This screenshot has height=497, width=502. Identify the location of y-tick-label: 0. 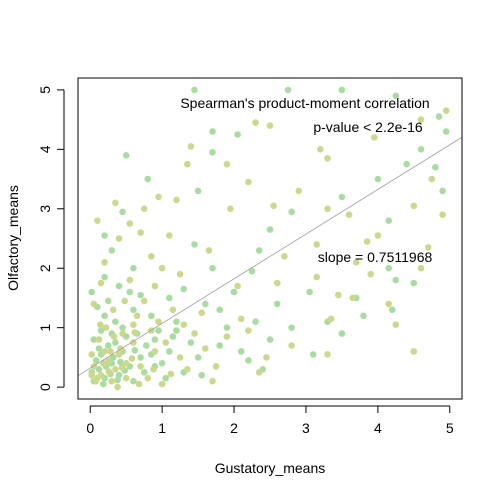
(45, 387).